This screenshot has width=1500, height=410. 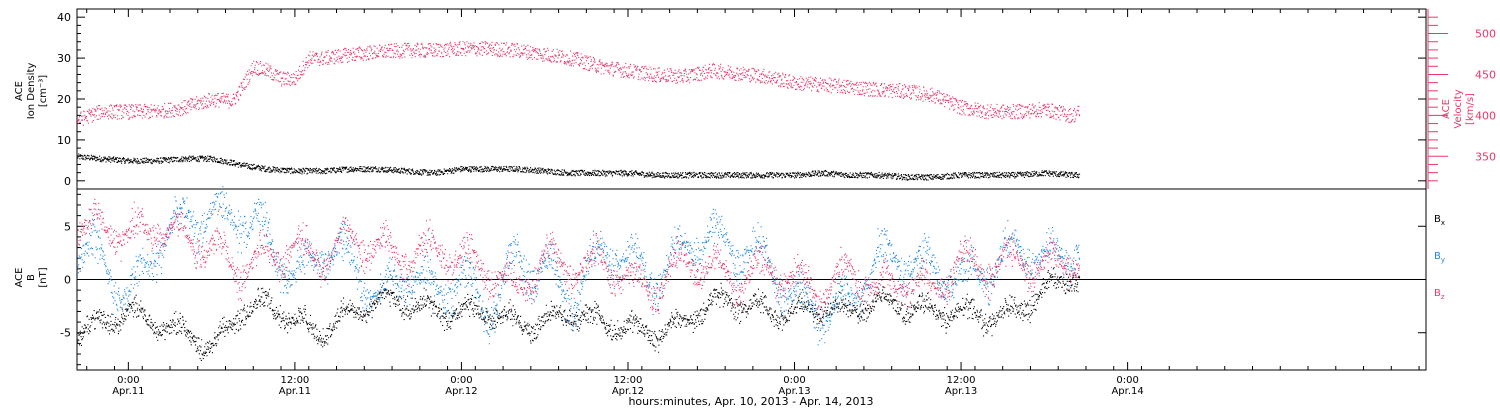 I want to click on bottom-left-axis-title-line: B, so click(x=31, y=277).